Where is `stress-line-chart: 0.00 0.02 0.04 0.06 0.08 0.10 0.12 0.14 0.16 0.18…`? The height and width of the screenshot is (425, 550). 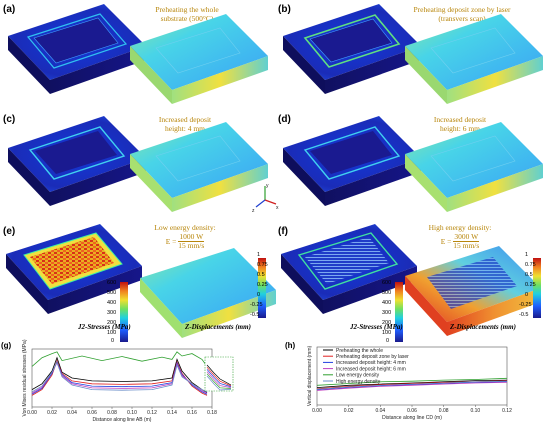 stress-line-chart: 0.00 0.02 0.04 0.06 0.08 0.10 0.12 0.14 0.16 0.18… is located at coordinates (128, 381).